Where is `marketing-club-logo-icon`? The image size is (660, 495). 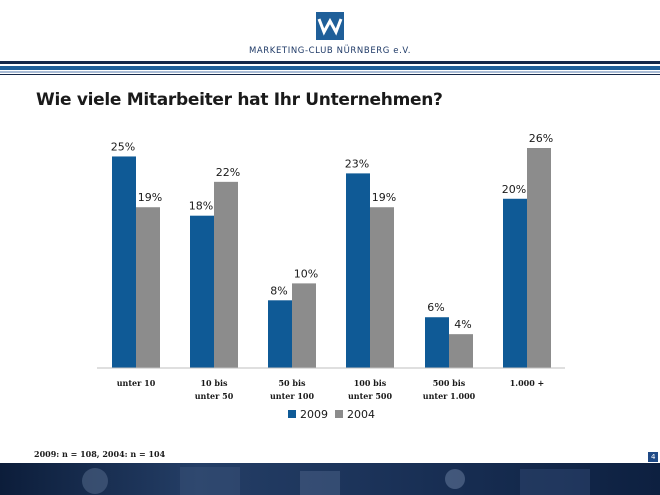
marketing-club-logo-icon is located at coordinates (330, 26).